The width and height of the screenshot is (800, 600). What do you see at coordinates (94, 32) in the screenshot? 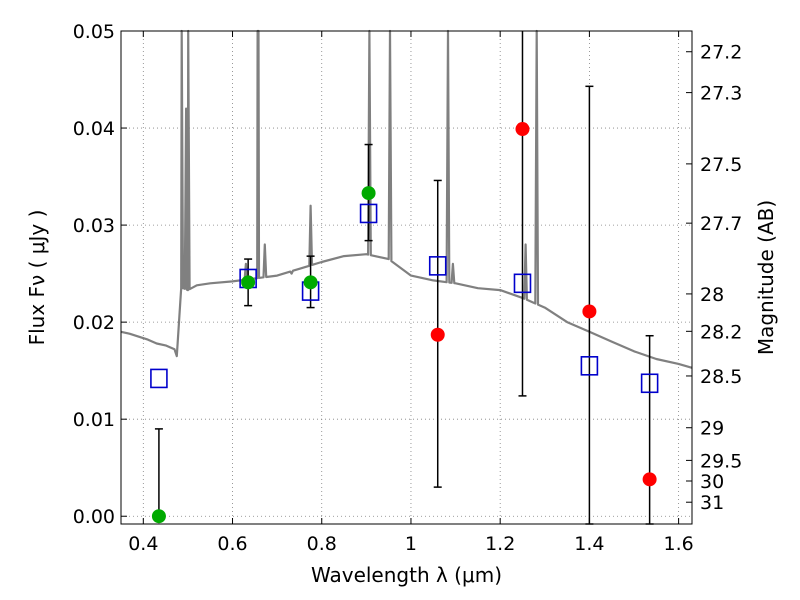
I see `y-tick-label-5: 0.05` at bounding box center [94, 32].